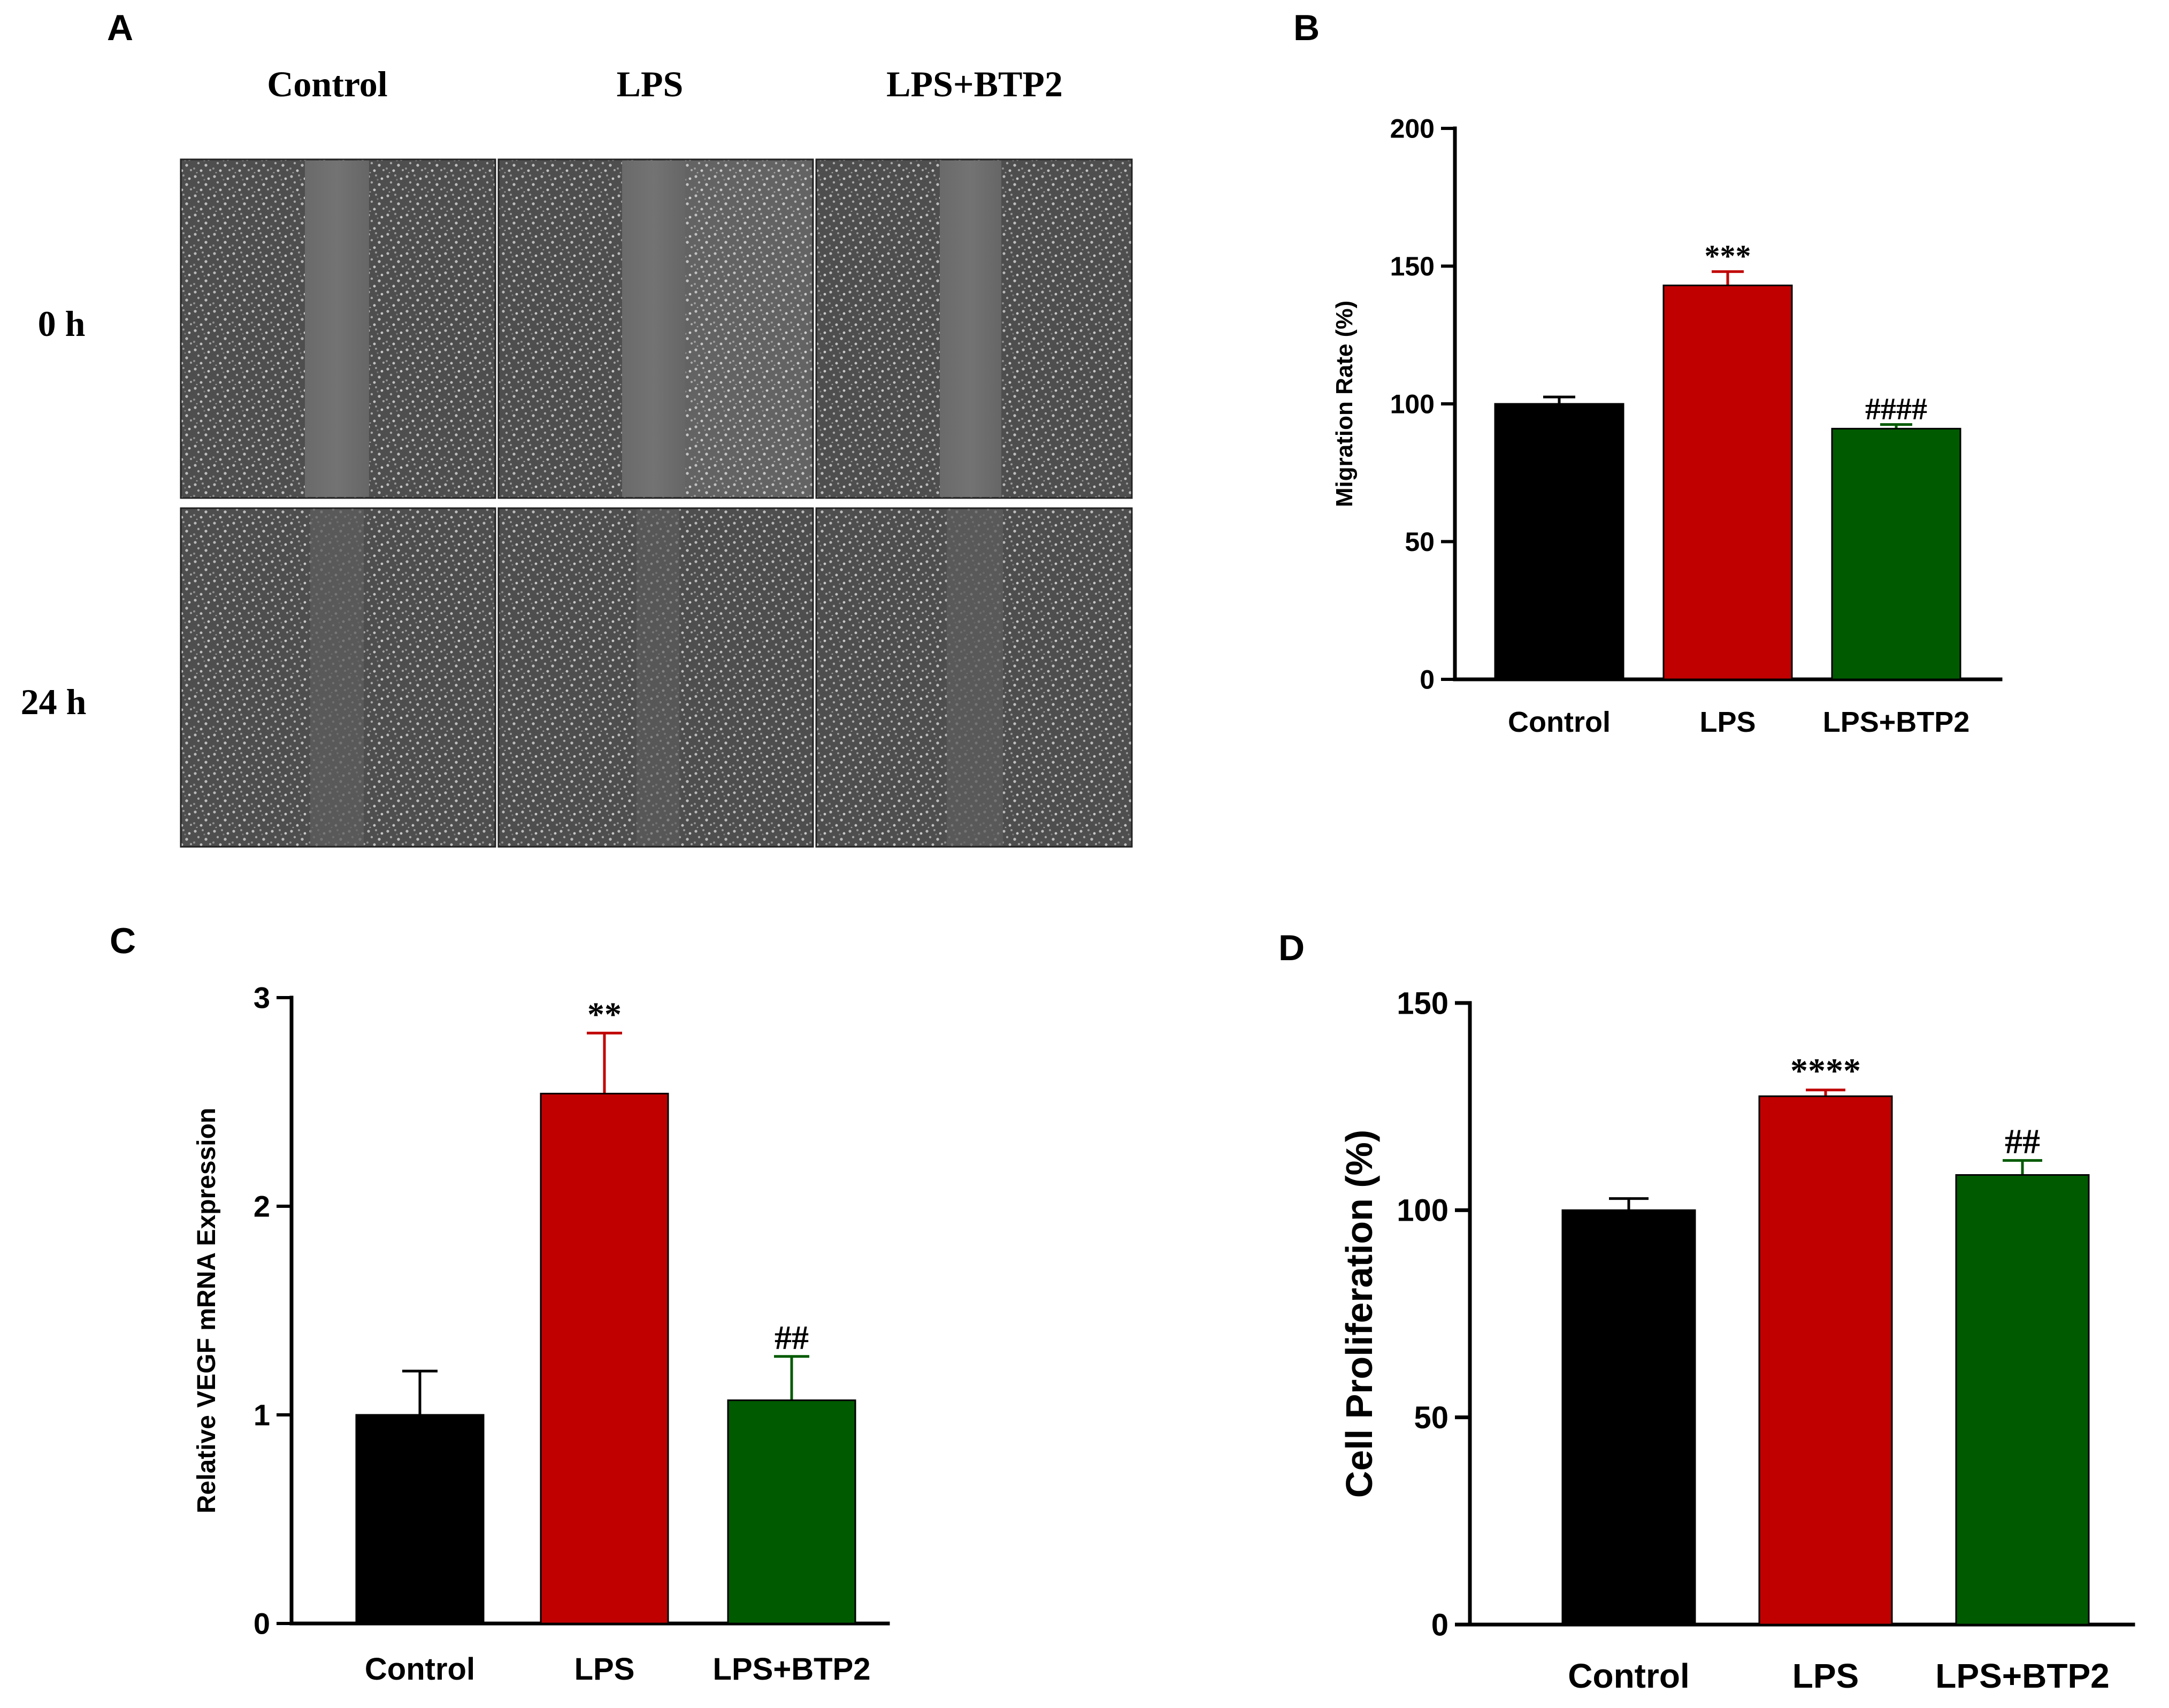 The height and width of the screenshot is (1708, 2169). Describe the element at coordinates (1427, 680) in the screenshot. I see `panel-b-ytick-label: 0` at that location.